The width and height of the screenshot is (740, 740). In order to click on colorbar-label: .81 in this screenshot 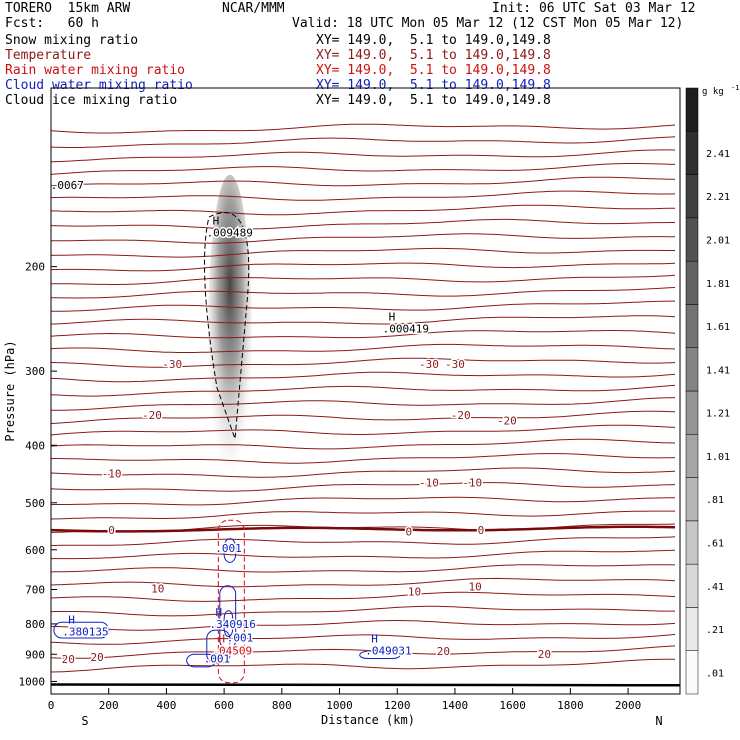, I will do `click(715, 500)`.